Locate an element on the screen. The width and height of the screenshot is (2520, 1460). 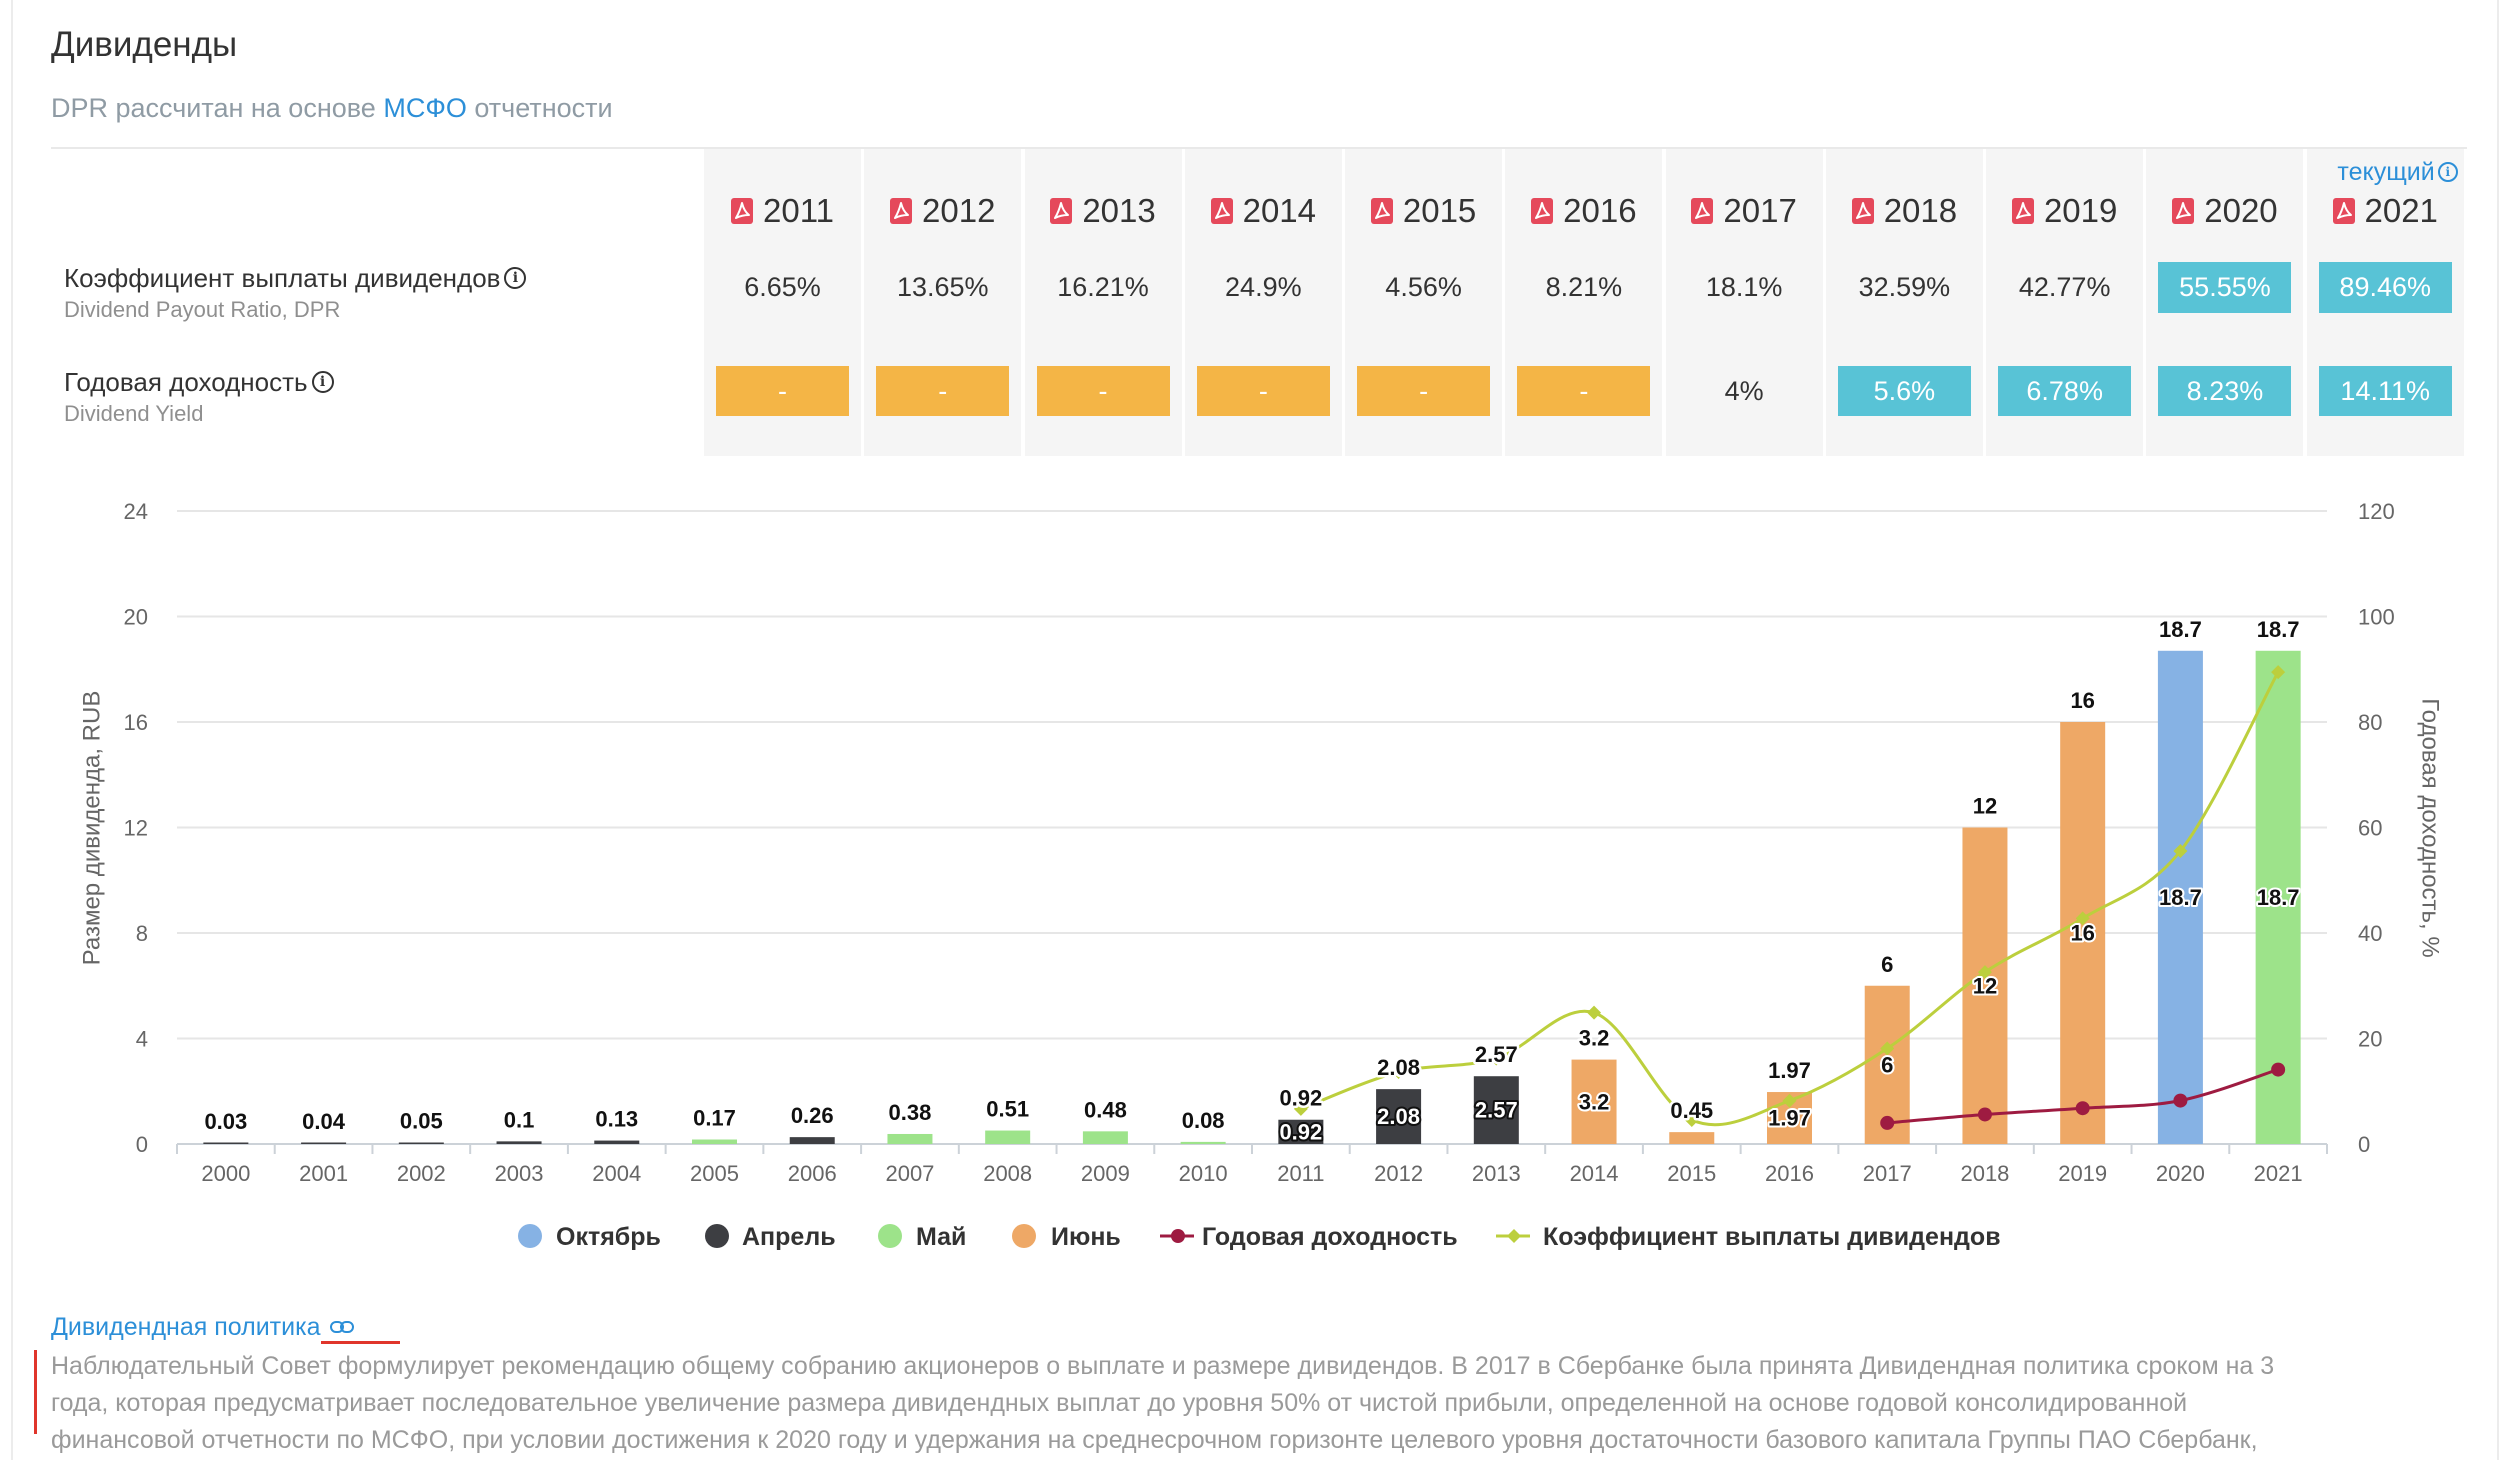
y-tick-label: 0 is located at coordinates (142, 1144).